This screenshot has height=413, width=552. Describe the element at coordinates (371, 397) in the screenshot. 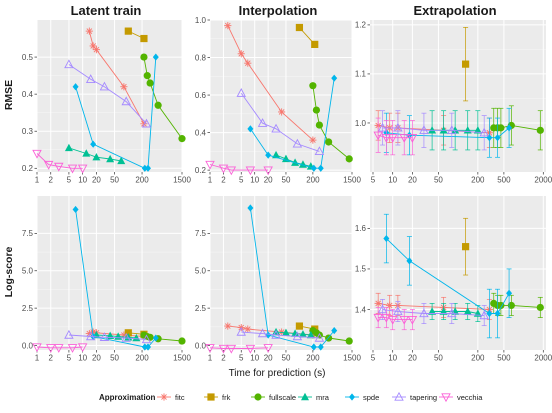

I see `legend-label-spde: spde` at that location.